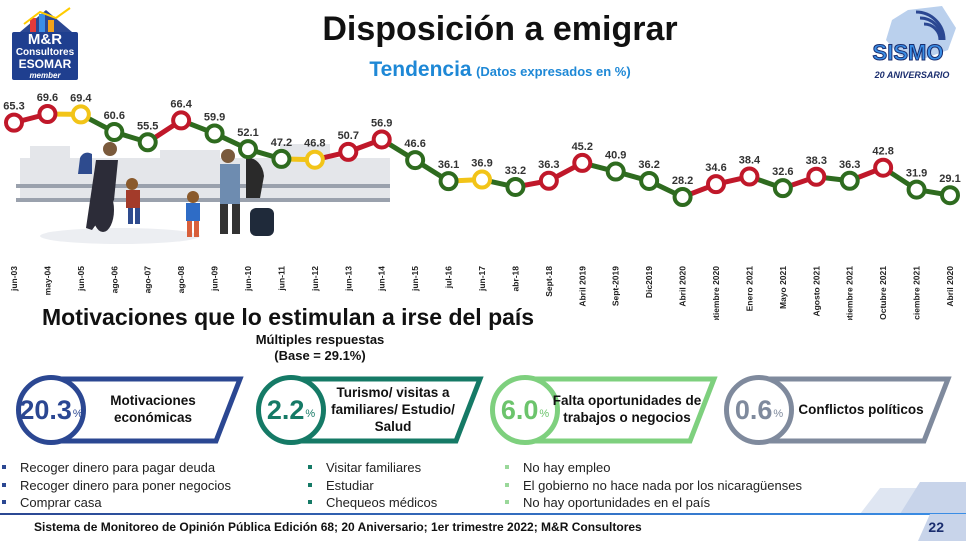  Describe the element at coordinates (371, 486) in the screenshot. I see `list-item: Estudiar` at that location.